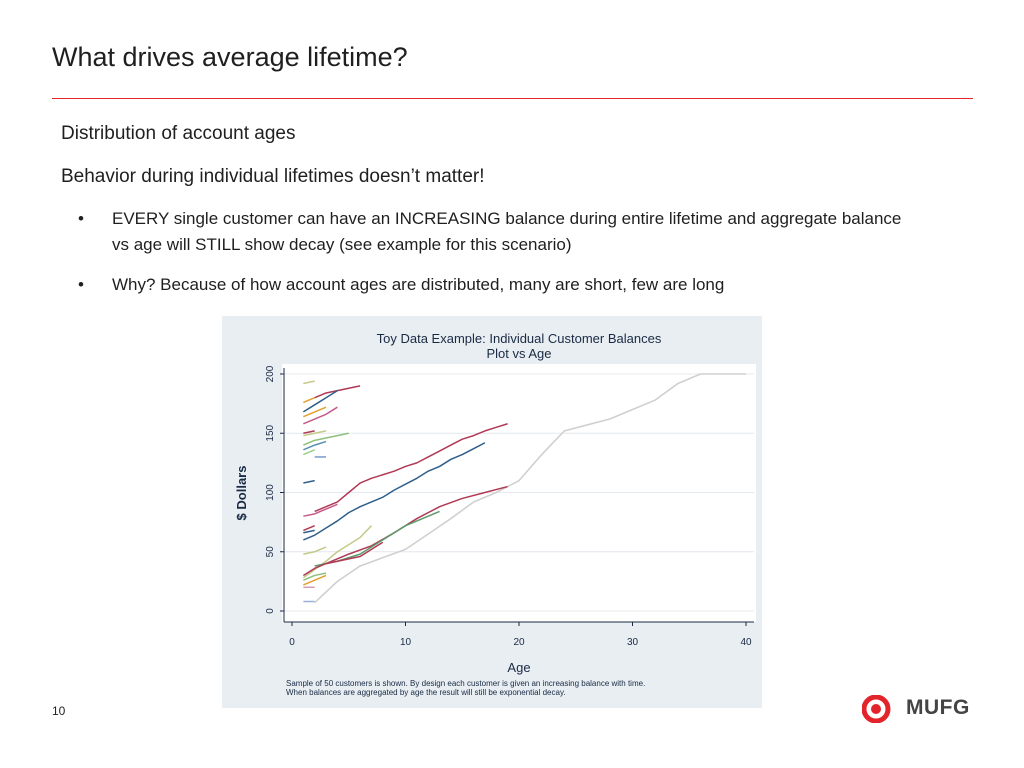 Image resolution: width=1024 pixels, height=768 pixels. I want to click on y-tick-label: 50, so click(270, 552).